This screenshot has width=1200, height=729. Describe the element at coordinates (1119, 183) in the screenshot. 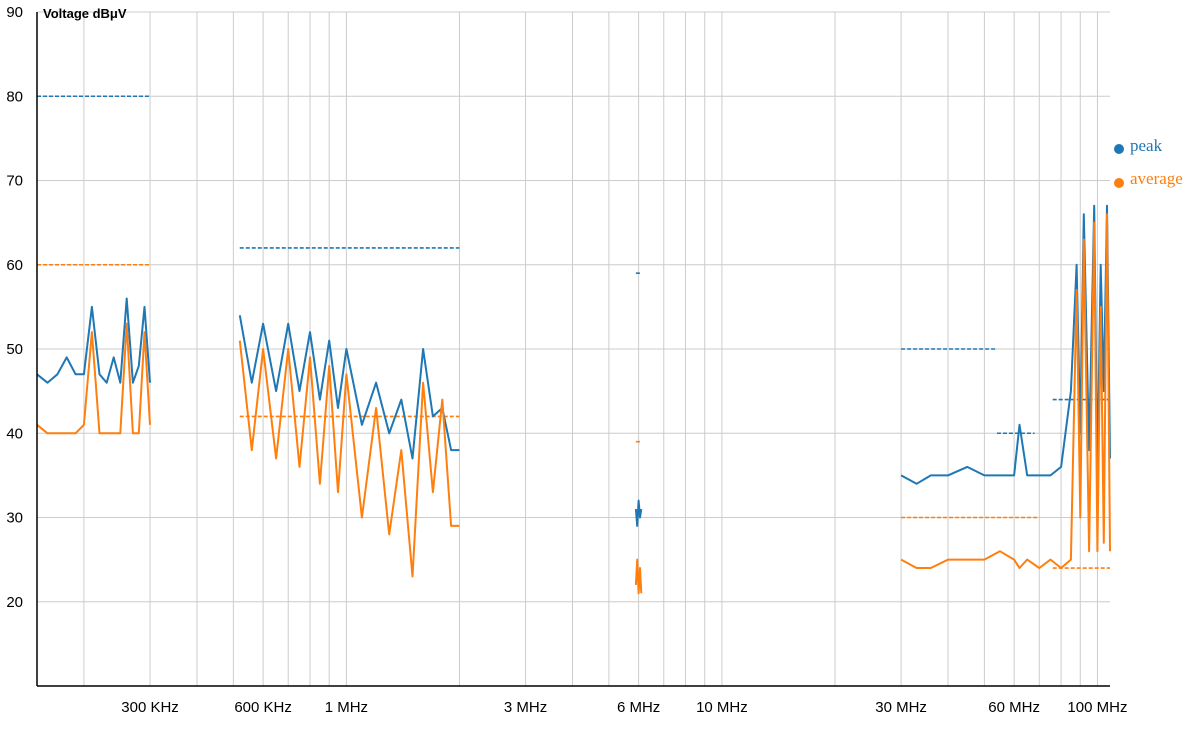

I see `legend-marker-average` at that location.